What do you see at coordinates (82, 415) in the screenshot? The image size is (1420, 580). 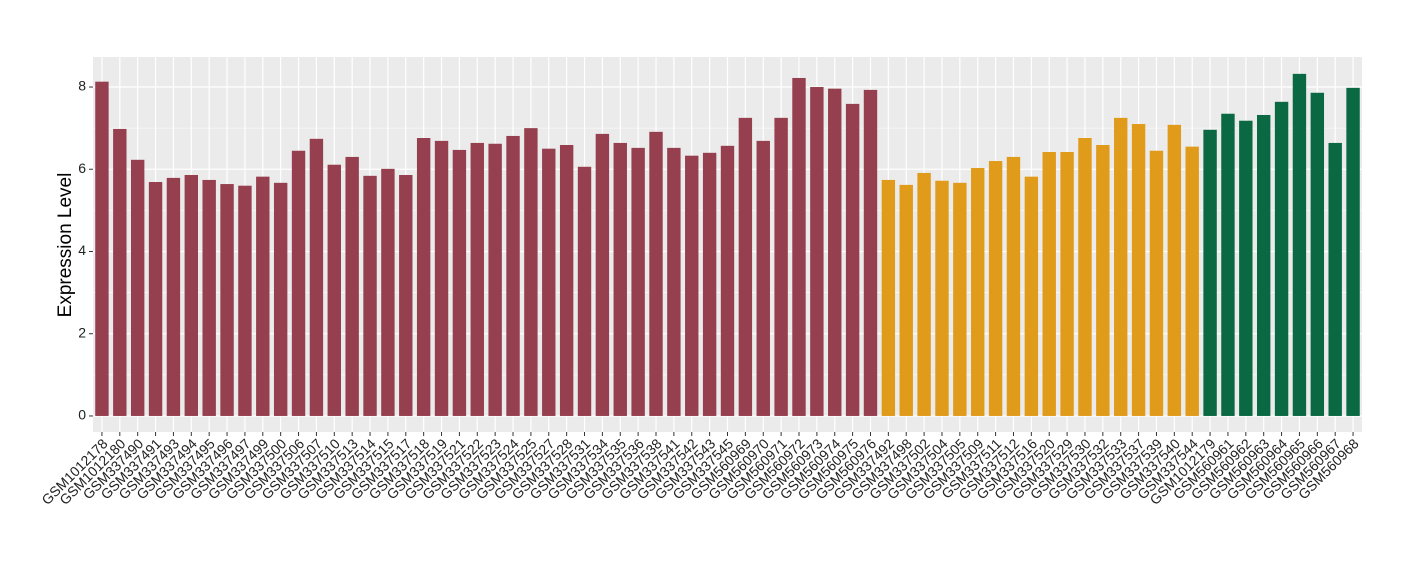 I see `y-tick-label: 0` at bounding box center [82, 415].